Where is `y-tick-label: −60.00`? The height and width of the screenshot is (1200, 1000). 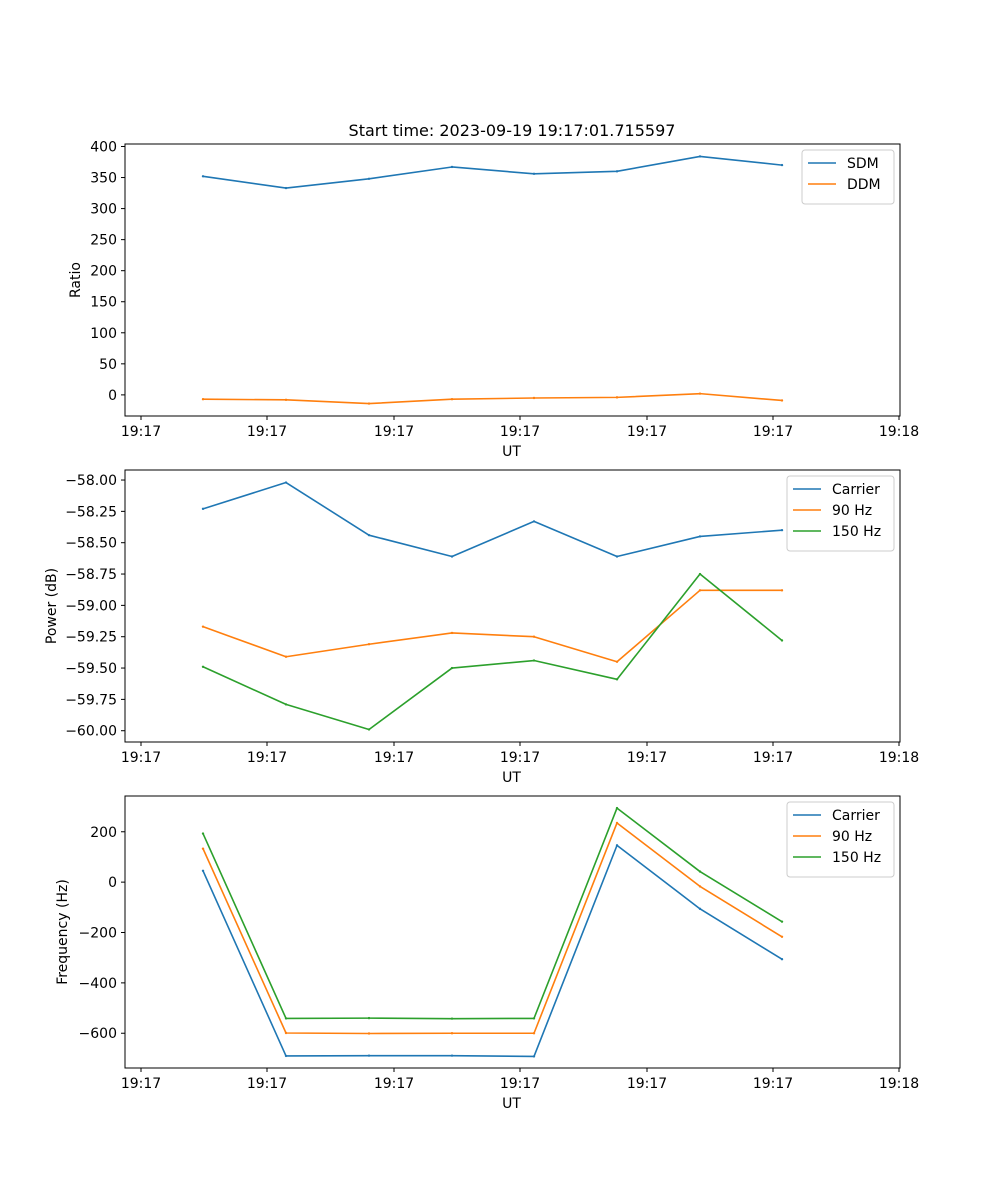
y-tick-label: −60.00 is located at coordinates (91, 732).